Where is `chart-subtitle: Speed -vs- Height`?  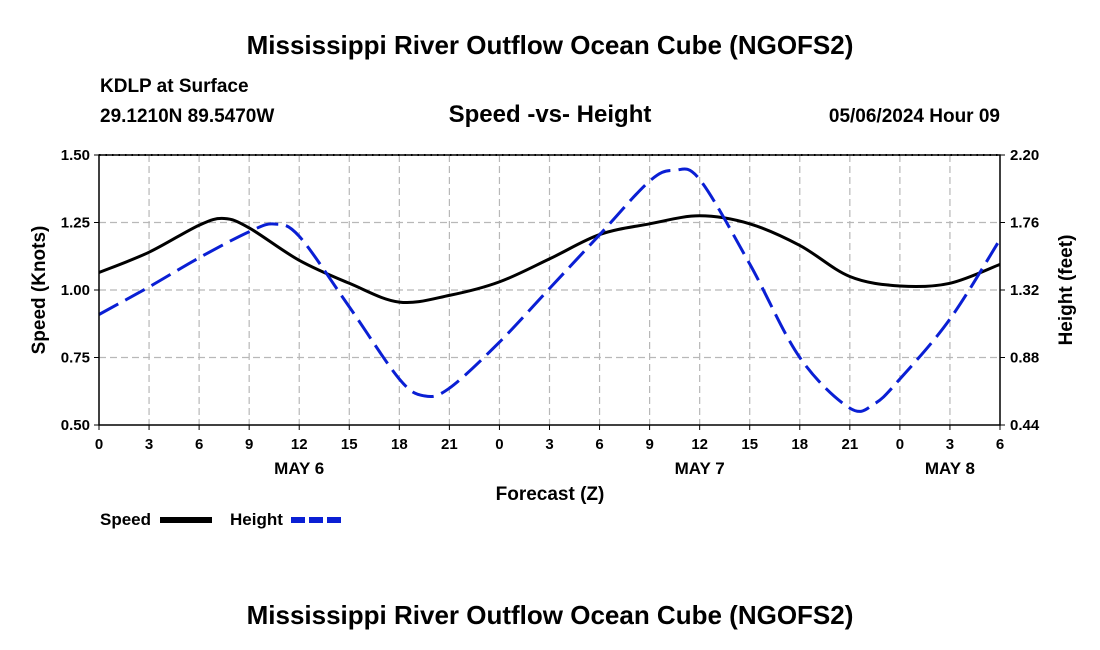 chart-subtitle: Speed -vs- Height is located at coordinates (550, 114).